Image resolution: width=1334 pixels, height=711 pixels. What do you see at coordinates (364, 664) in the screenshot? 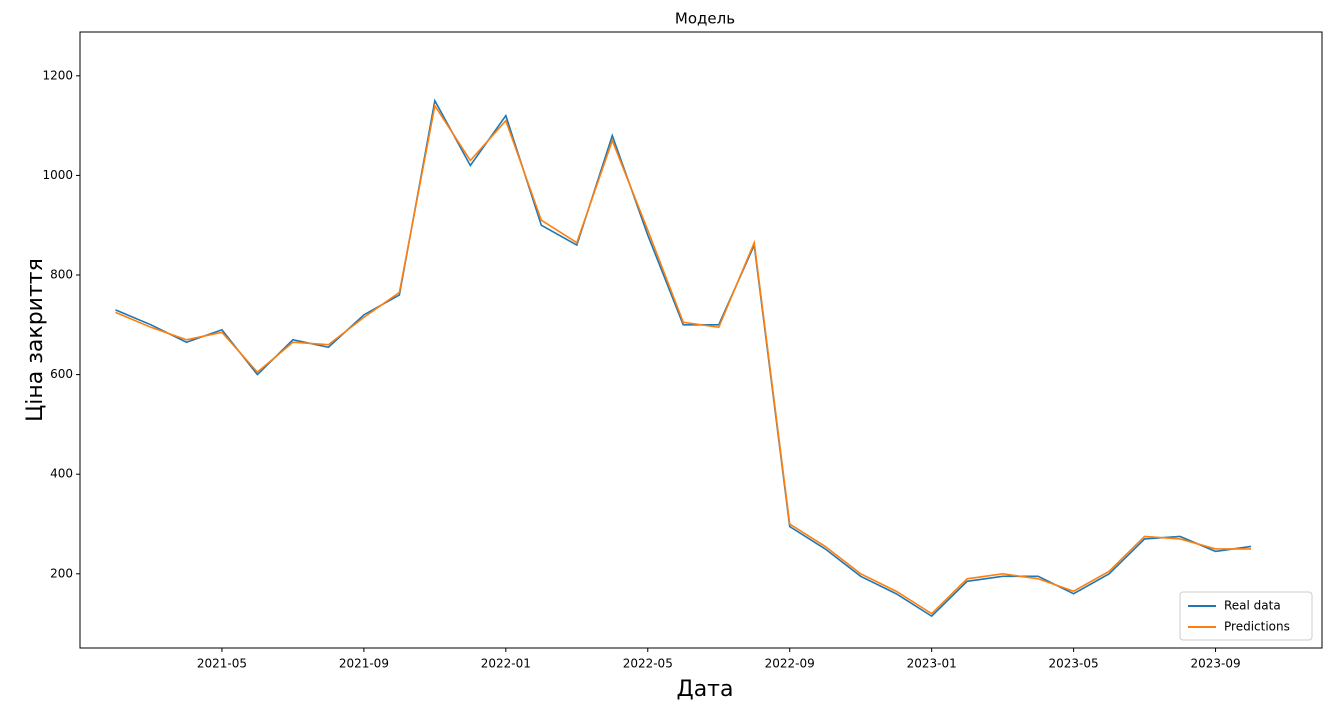
I see `x-tick-label: 2021-09` at bounding box center [364, 664].